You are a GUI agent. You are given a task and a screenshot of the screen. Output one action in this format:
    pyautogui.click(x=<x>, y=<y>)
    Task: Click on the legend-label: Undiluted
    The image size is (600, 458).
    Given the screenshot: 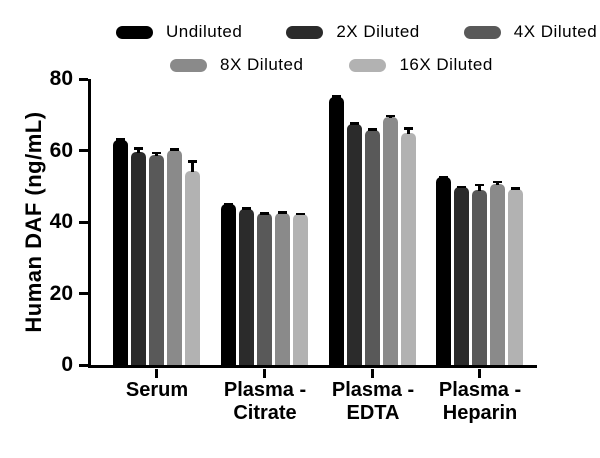 What is the action you would take?
    pyautogui.click(x=204, y=31)
    